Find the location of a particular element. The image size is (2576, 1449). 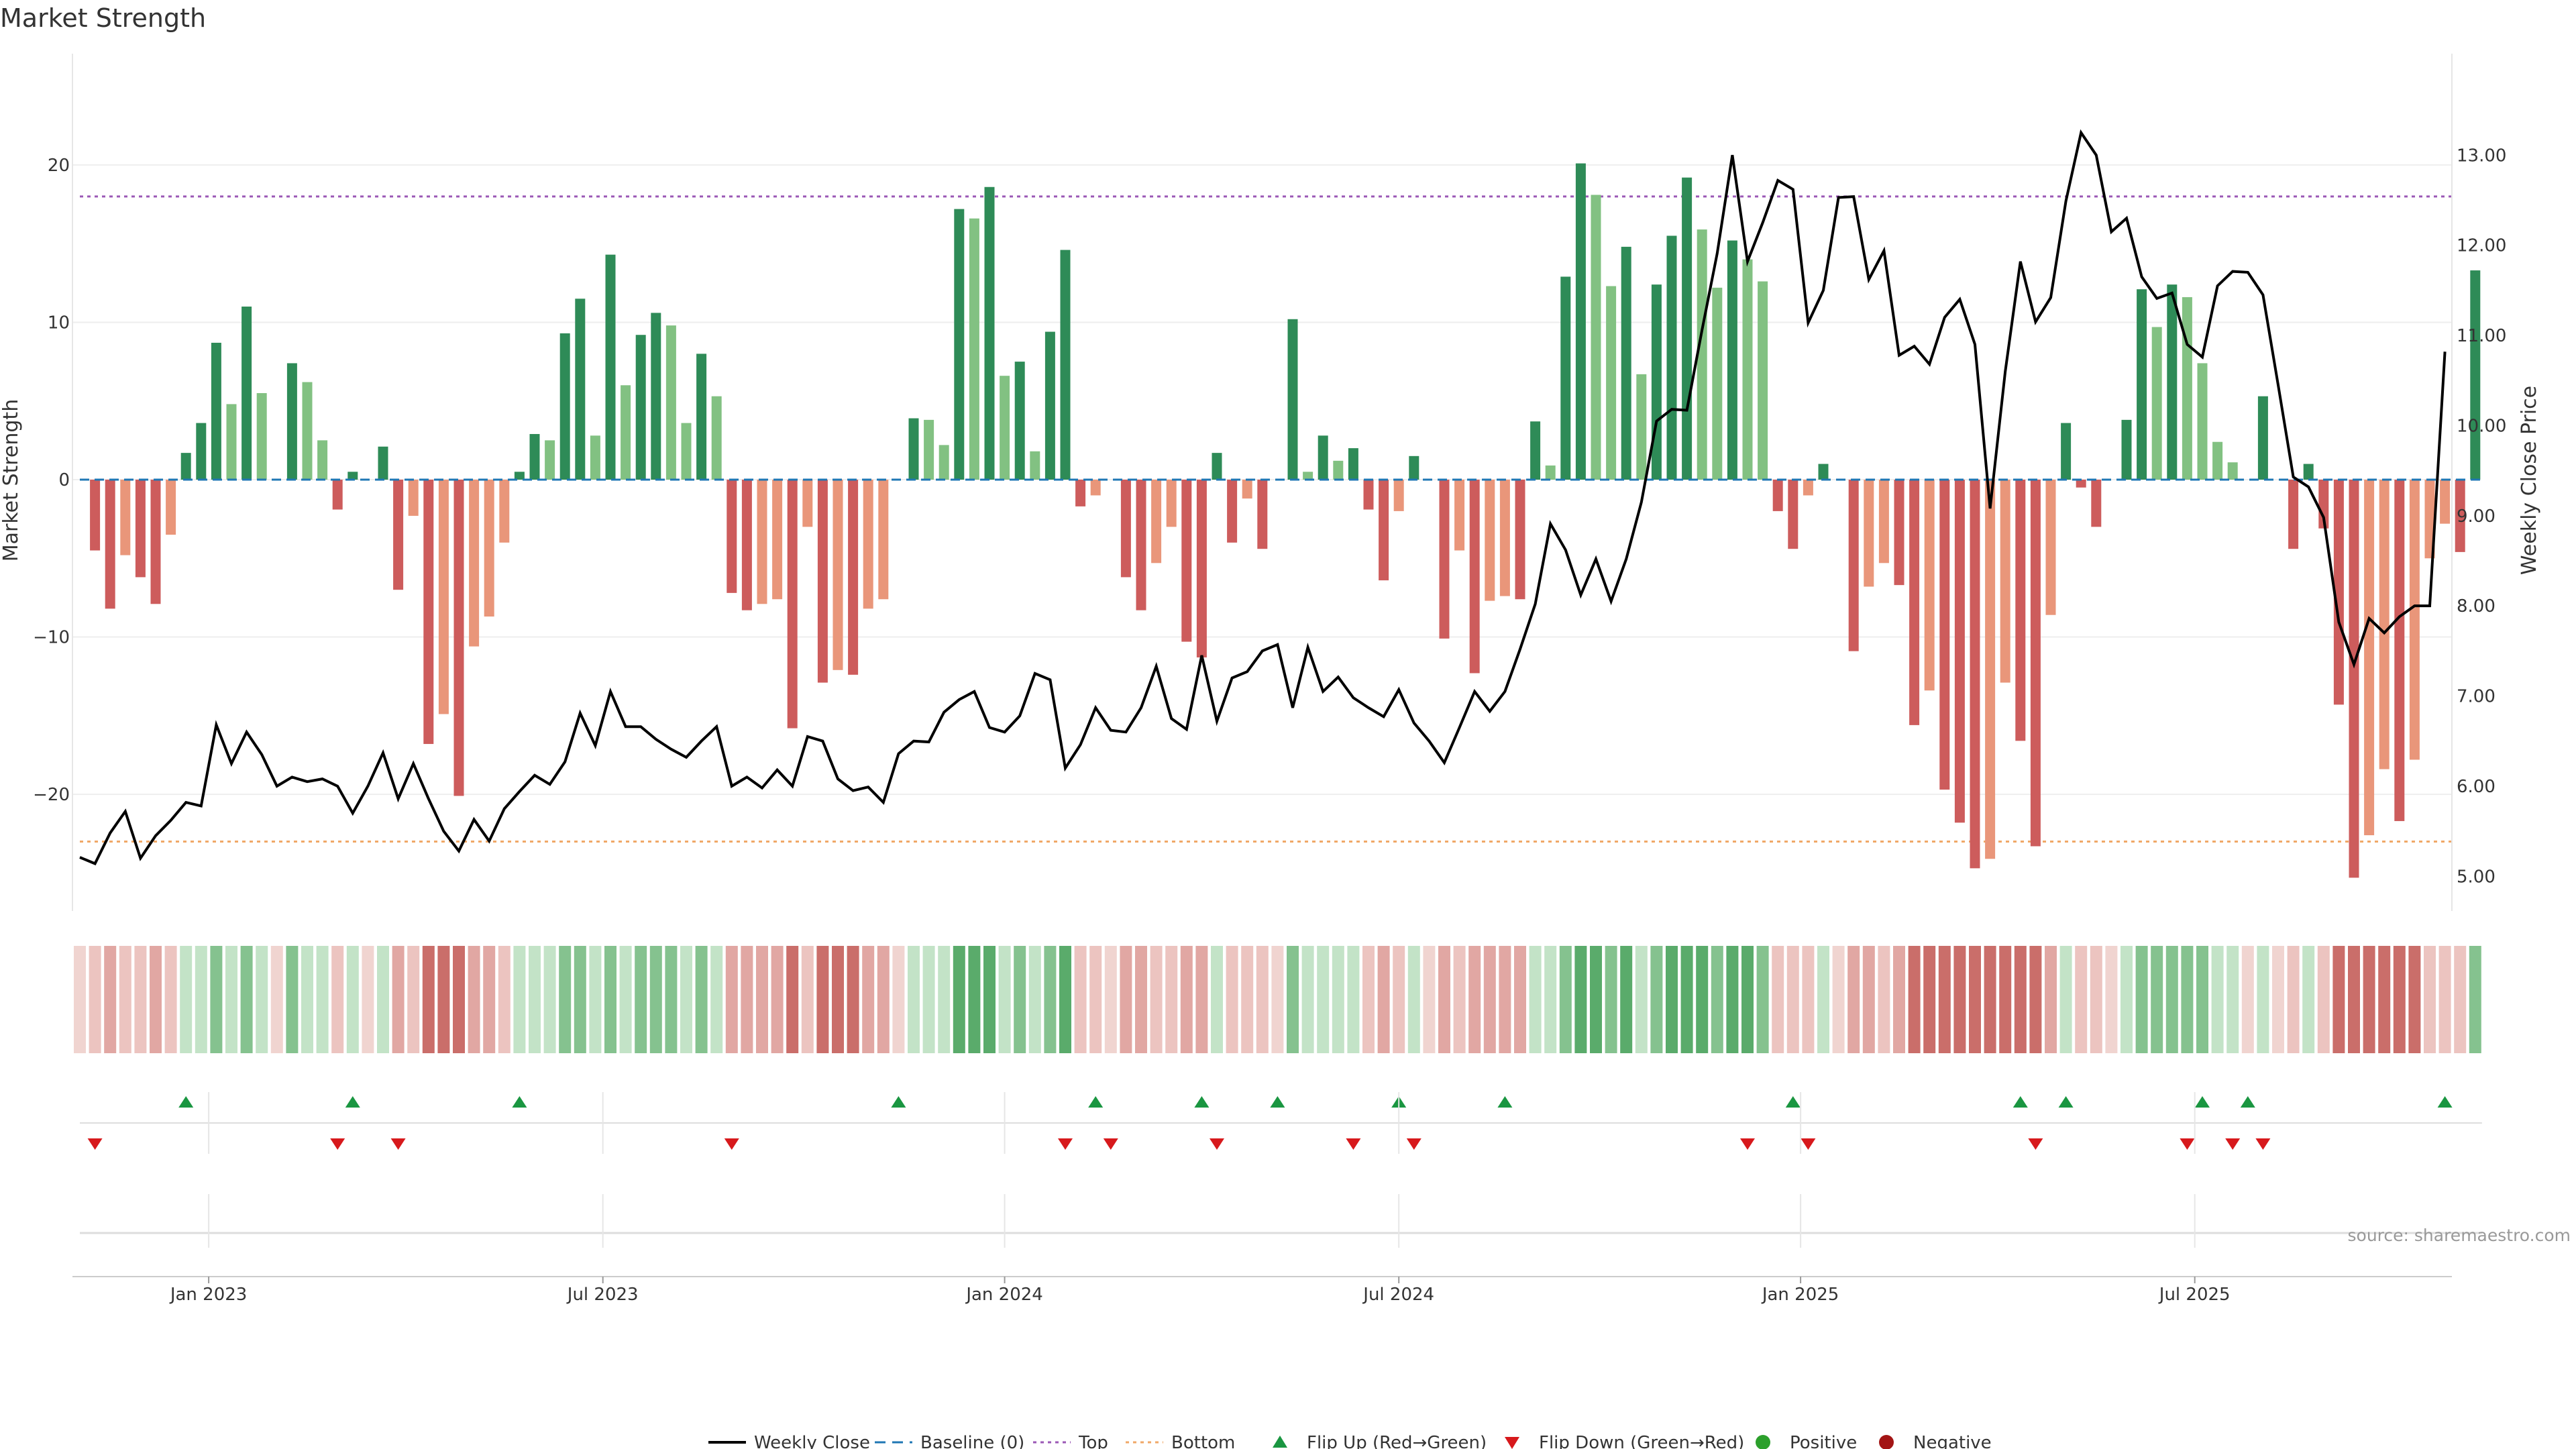

y2-tick-label: 5.00 is located at coordinates (2476, 877).